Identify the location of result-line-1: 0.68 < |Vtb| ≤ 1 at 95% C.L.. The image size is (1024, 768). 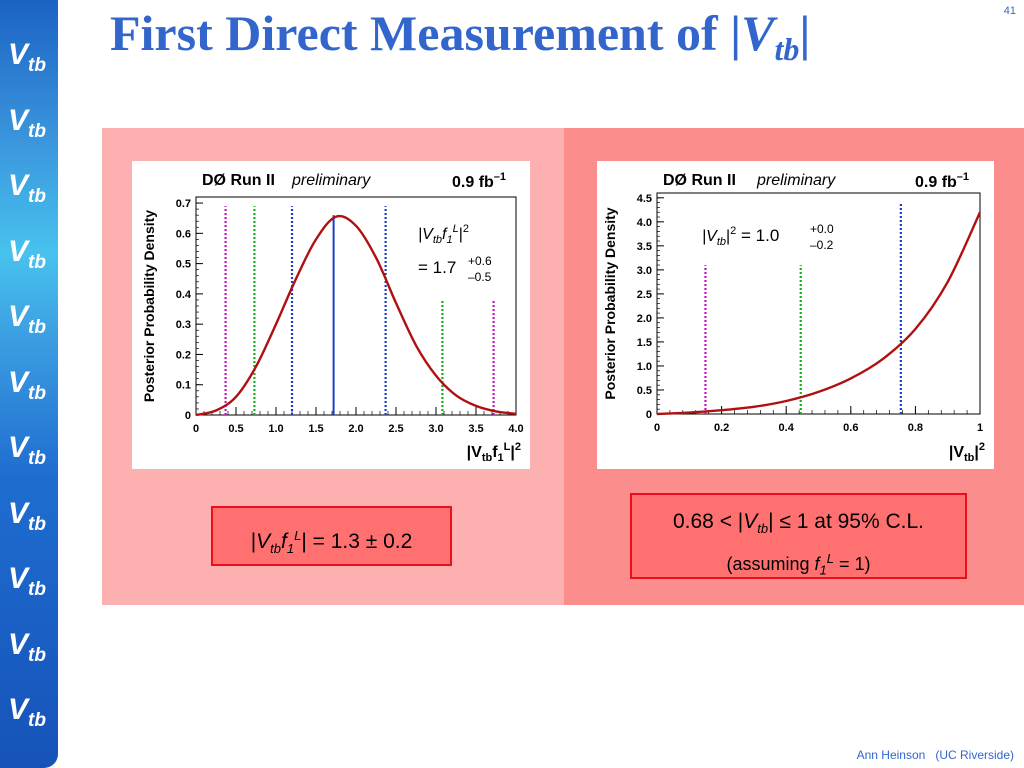
(798, 523).